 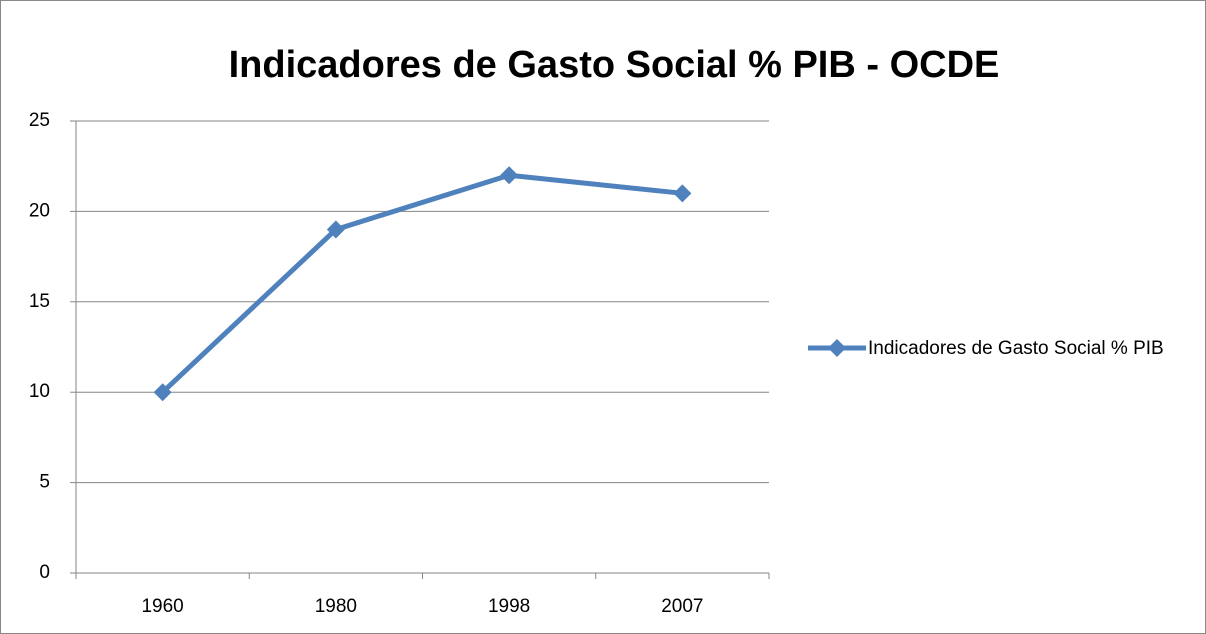 I want to click on y-tick-label: 10, so click(x=39, y=391).